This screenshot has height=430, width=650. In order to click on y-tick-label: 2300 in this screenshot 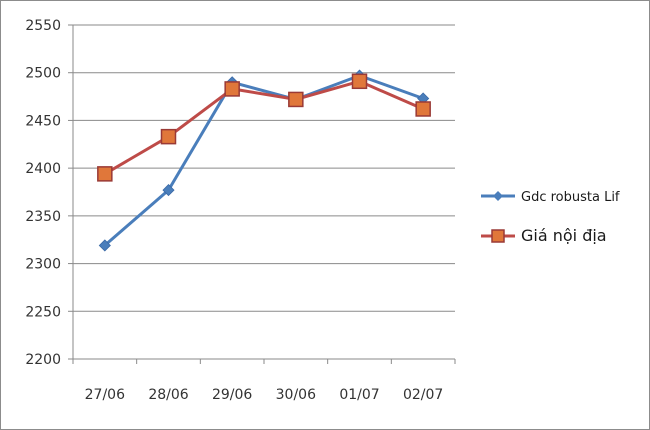, I will do `click(43, 265)`.